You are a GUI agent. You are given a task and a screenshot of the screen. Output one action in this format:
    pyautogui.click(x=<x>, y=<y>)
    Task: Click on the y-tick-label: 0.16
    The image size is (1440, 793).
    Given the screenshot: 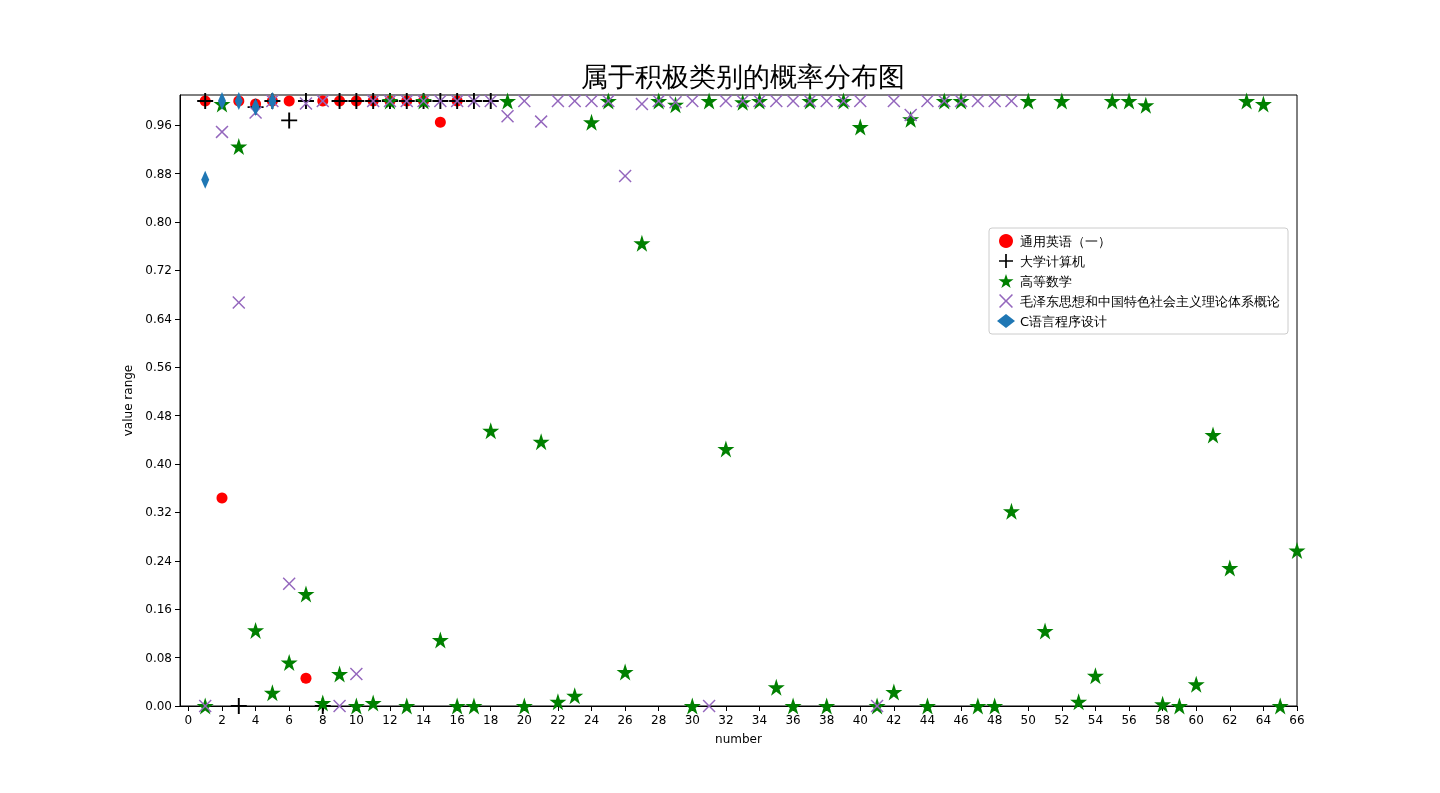 What is the action you would take?
    pyautogui.click(x=158, y=609)
    